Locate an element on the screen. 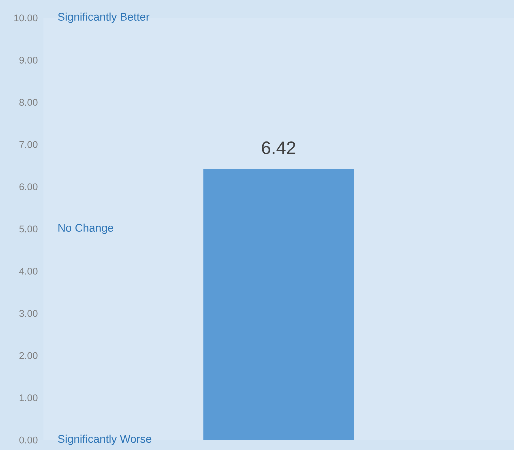 Image resolution: width=514 pixels, height=450 pixels. y-tick-label: 10.00 is located at coordinates (26, 18).